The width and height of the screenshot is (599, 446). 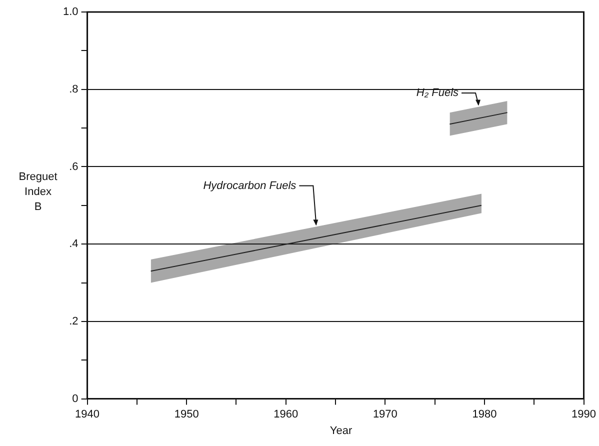 I want to click on text: Hydrocarbon Fuels, so click(x=250, y=186).